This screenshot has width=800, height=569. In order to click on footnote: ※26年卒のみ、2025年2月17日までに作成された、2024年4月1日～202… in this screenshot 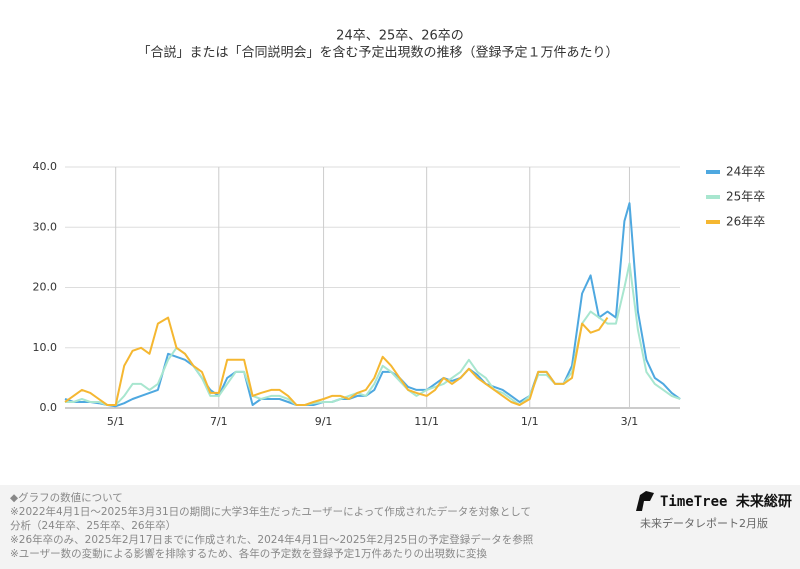, I will do `click(272, 540)`.